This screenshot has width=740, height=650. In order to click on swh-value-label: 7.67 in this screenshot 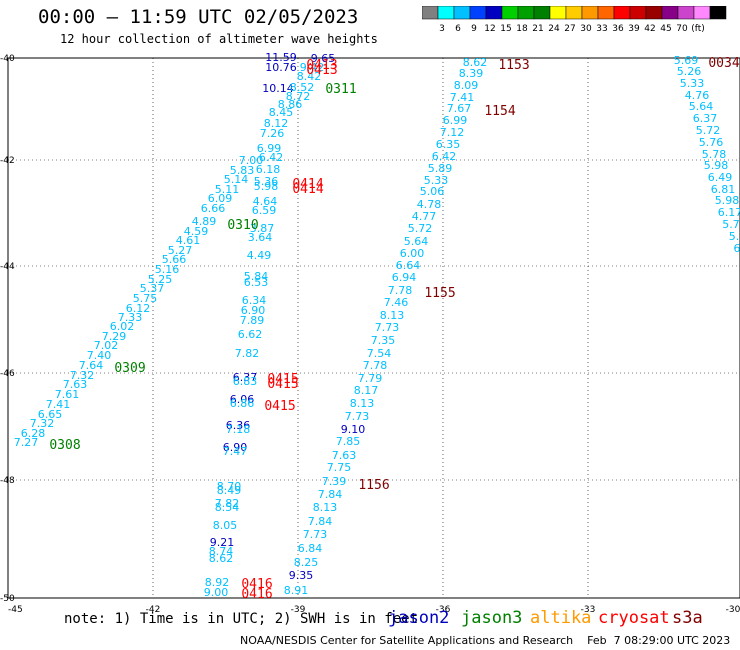, I will do `click(459, 108)`.